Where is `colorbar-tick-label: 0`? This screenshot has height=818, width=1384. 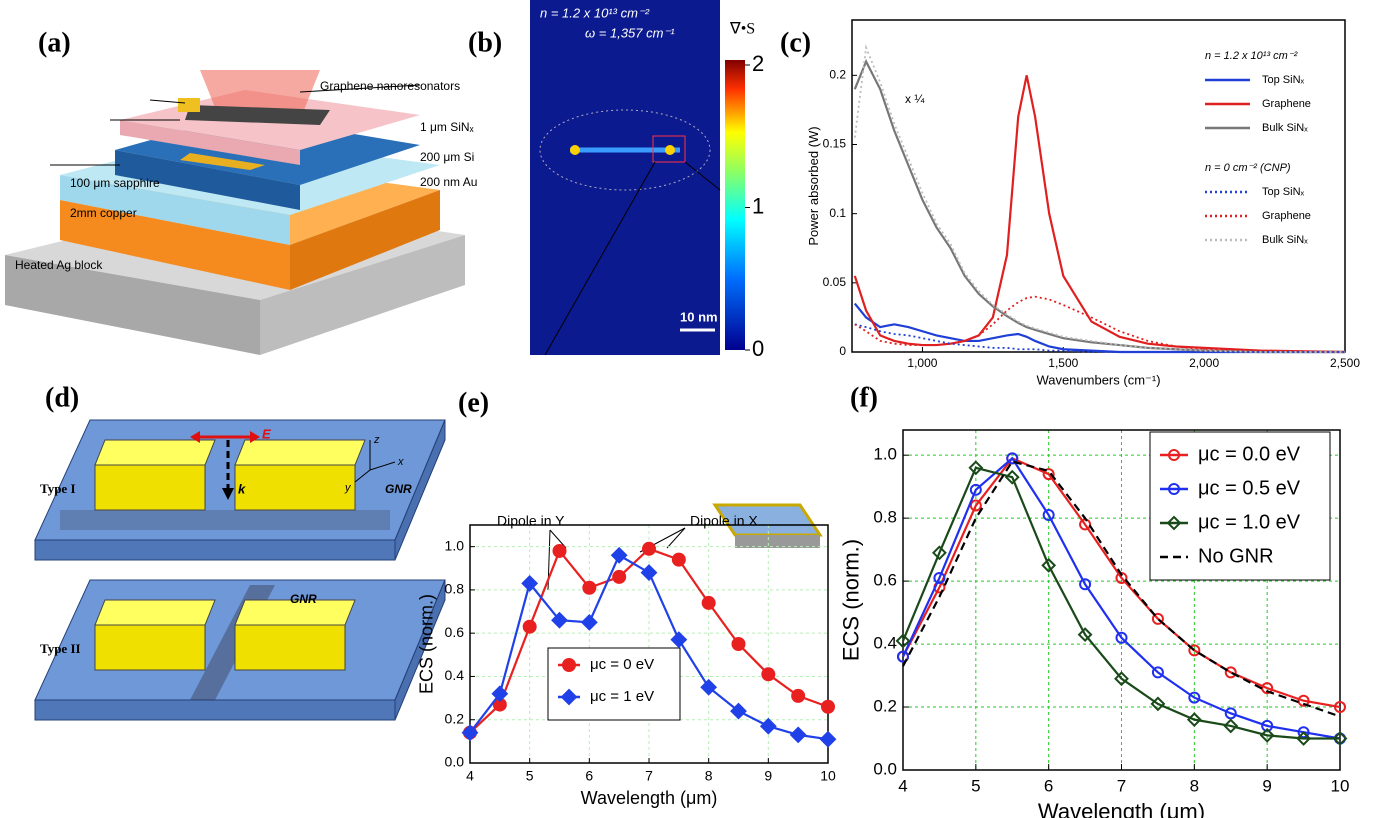 colorbar-tick-label: 0 is located at coordinates (758, 348).